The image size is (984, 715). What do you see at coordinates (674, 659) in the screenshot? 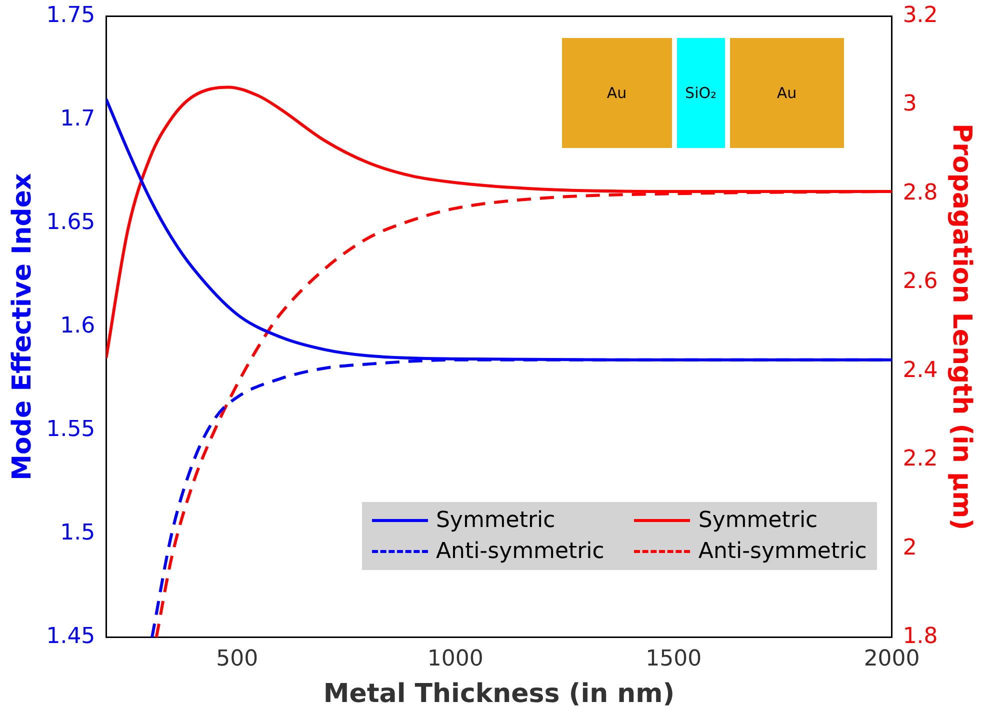
I see `x-tick-label: 1500` at bounding box center [674, 659].